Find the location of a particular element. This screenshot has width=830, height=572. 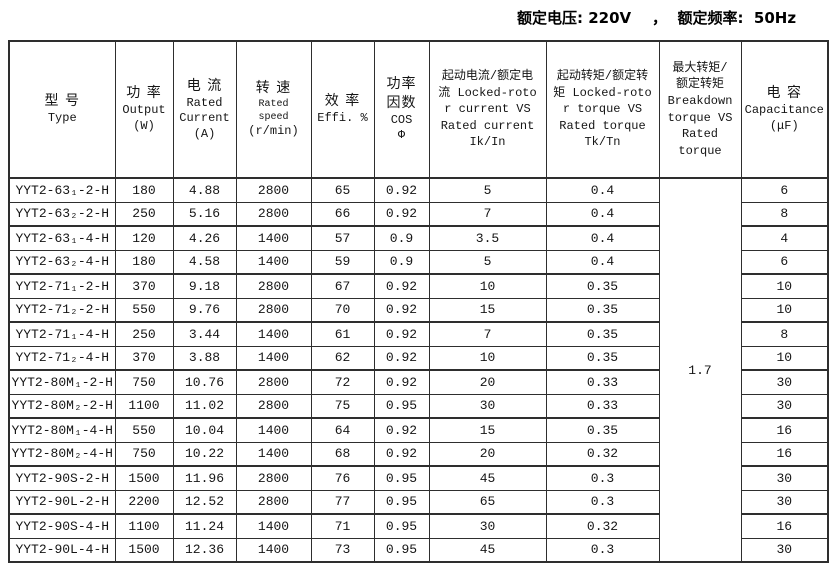

table-row: YYT2-90L-4-H 1500 12.36 1400 73 0.95 45 0.3 30 is located at coordinates (418, 550).